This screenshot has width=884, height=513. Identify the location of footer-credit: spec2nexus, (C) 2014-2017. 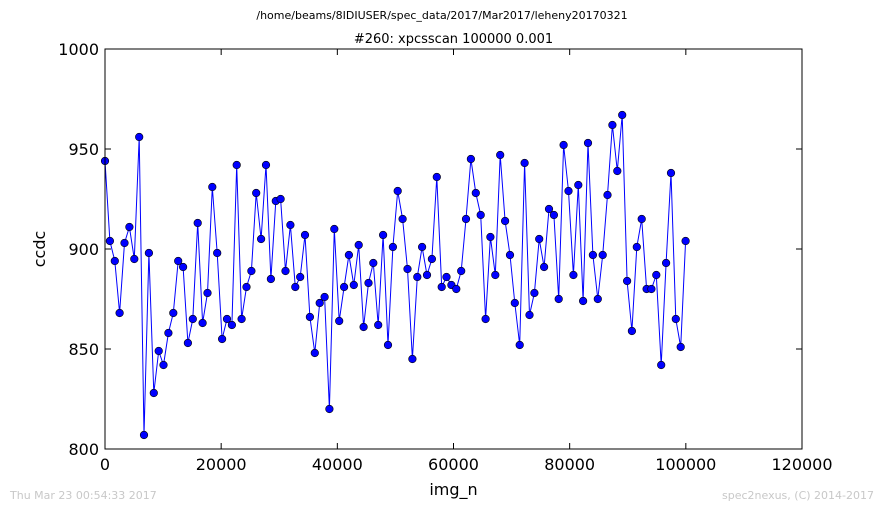
(798, 495).